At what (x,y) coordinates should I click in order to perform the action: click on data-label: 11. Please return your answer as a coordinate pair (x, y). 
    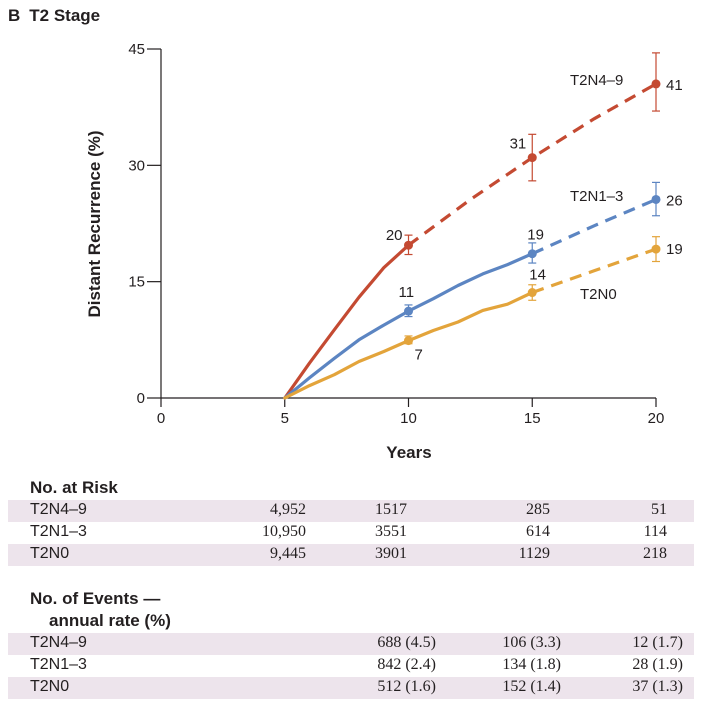
    Looking at the image, I should click on (407, 292).